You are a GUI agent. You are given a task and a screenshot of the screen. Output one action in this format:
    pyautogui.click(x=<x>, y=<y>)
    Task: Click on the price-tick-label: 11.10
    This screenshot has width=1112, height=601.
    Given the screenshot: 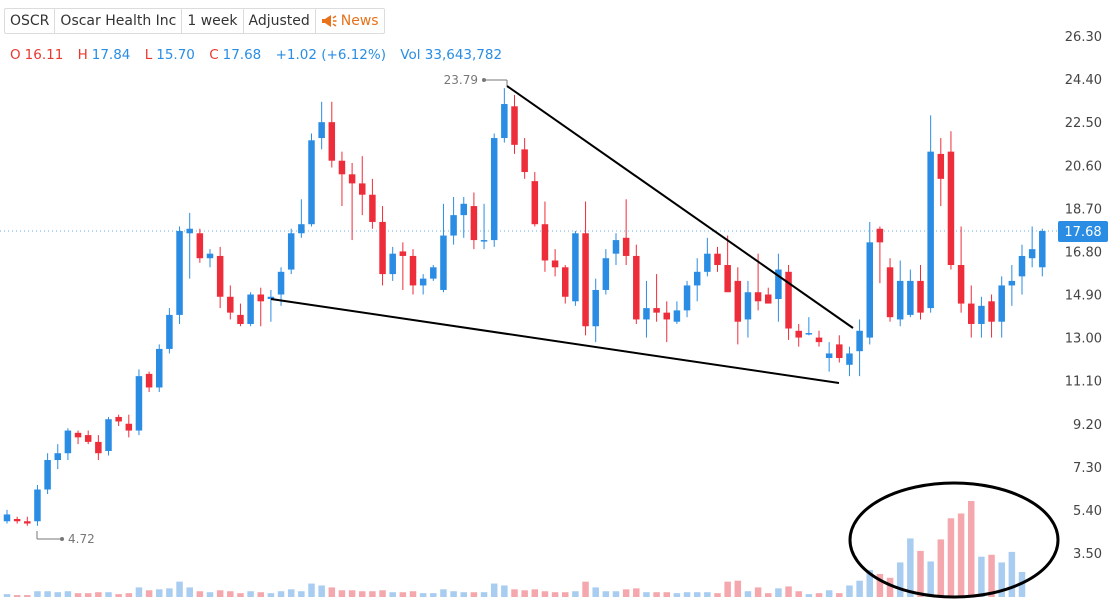 What is the action you would take?
    pyautogui.click(x=1083, y=382)
    